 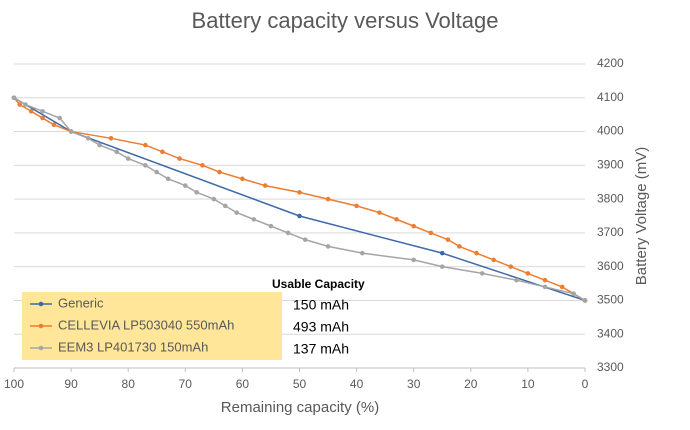 I want to click on x-tick-label: 80, so click(x=129, y=384).